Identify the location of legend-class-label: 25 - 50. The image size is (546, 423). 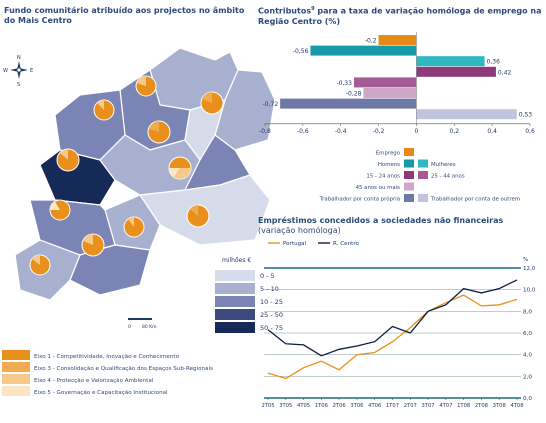
(271, 315).